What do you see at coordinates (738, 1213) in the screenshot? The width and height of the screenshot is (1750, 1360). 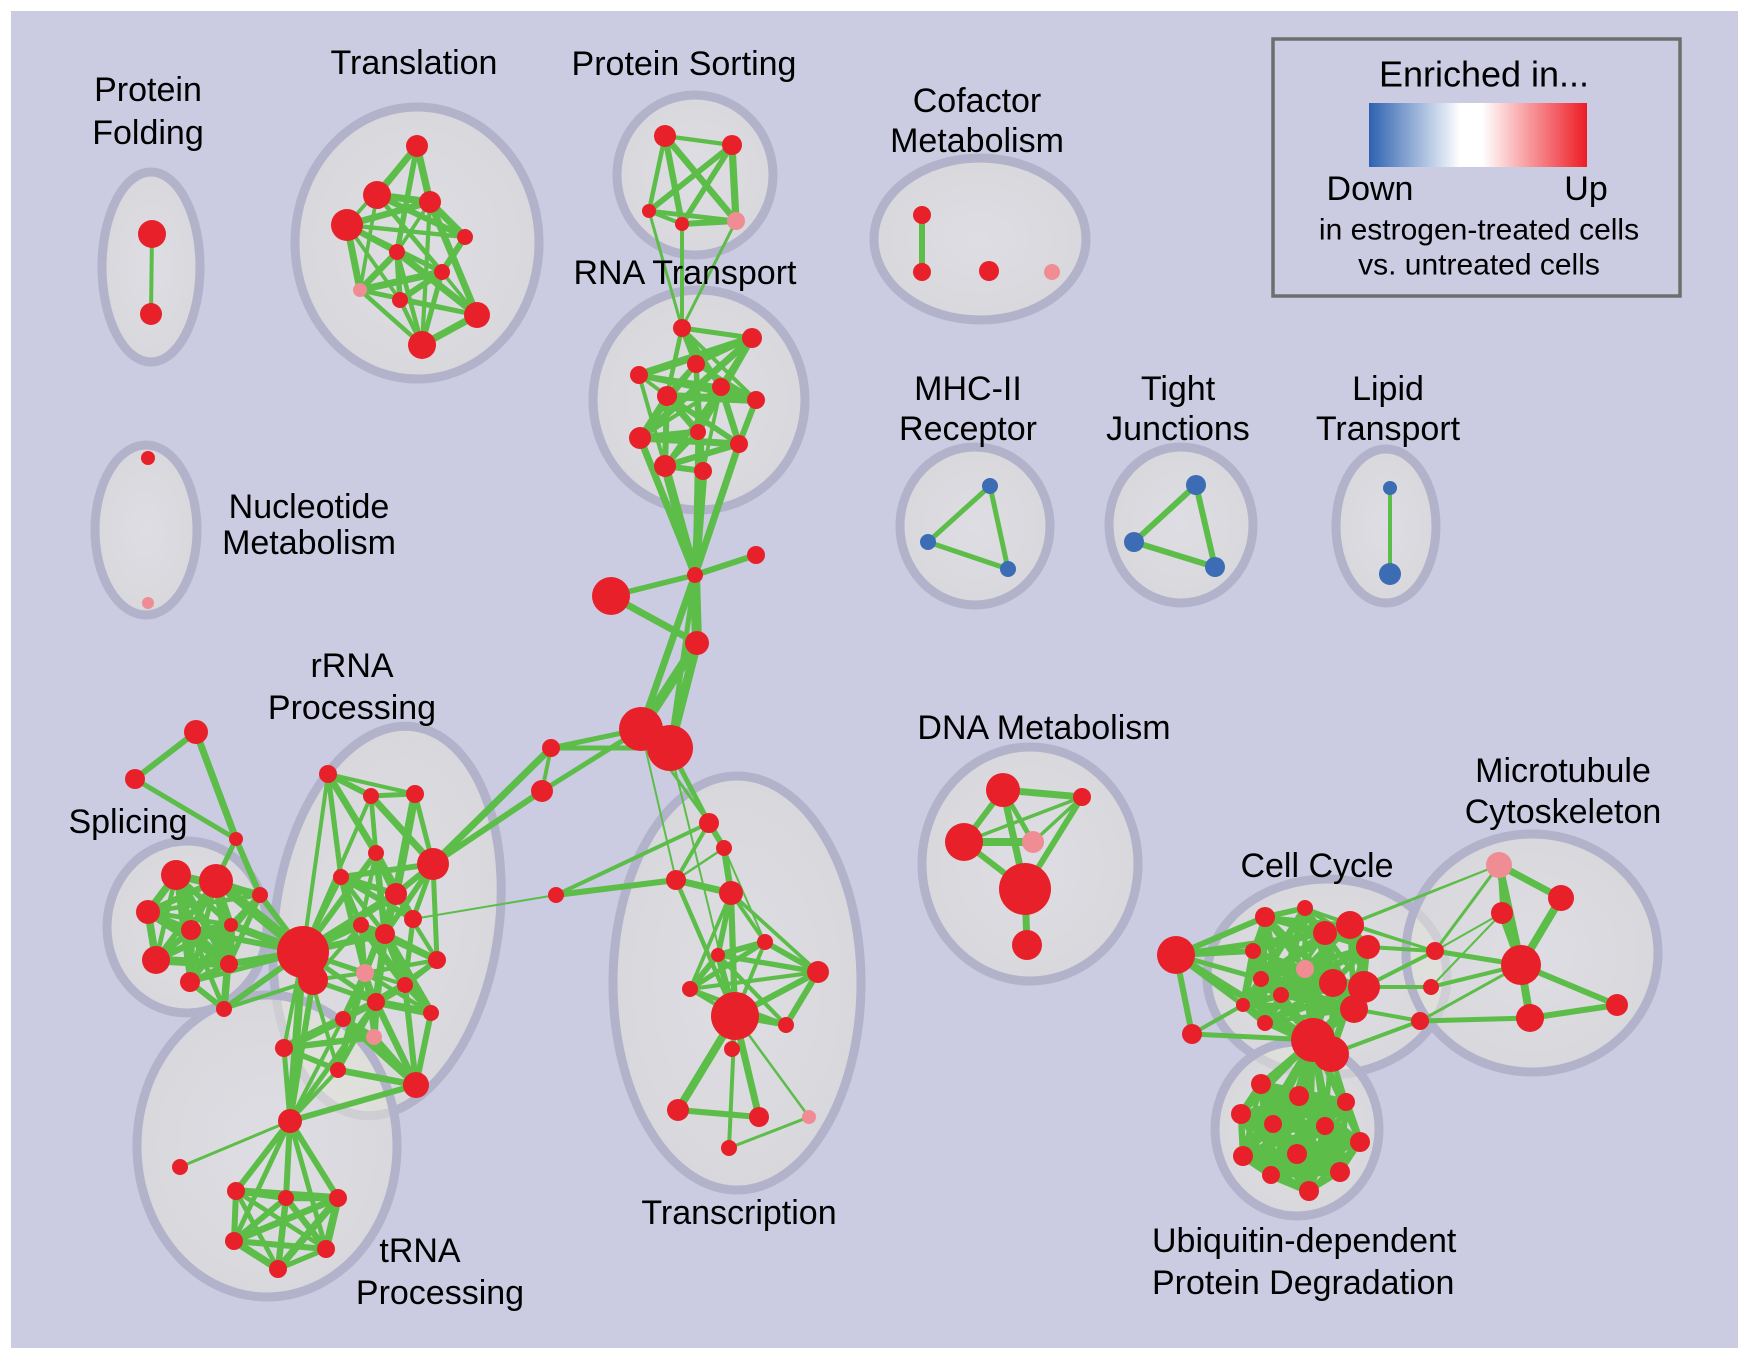 I see `svg-text: Transcription` at bounding box center [738, 1213].